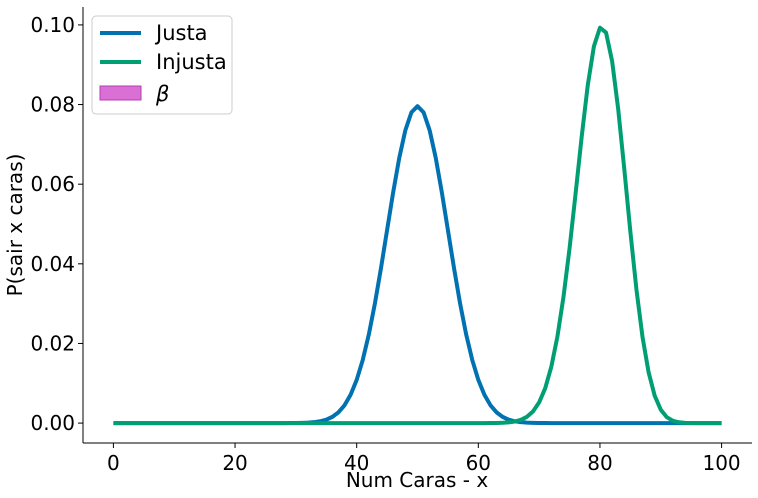 This screenshot has width=758, height=498. I want to click on y-tick-label: 0.08, so click(52, 105).